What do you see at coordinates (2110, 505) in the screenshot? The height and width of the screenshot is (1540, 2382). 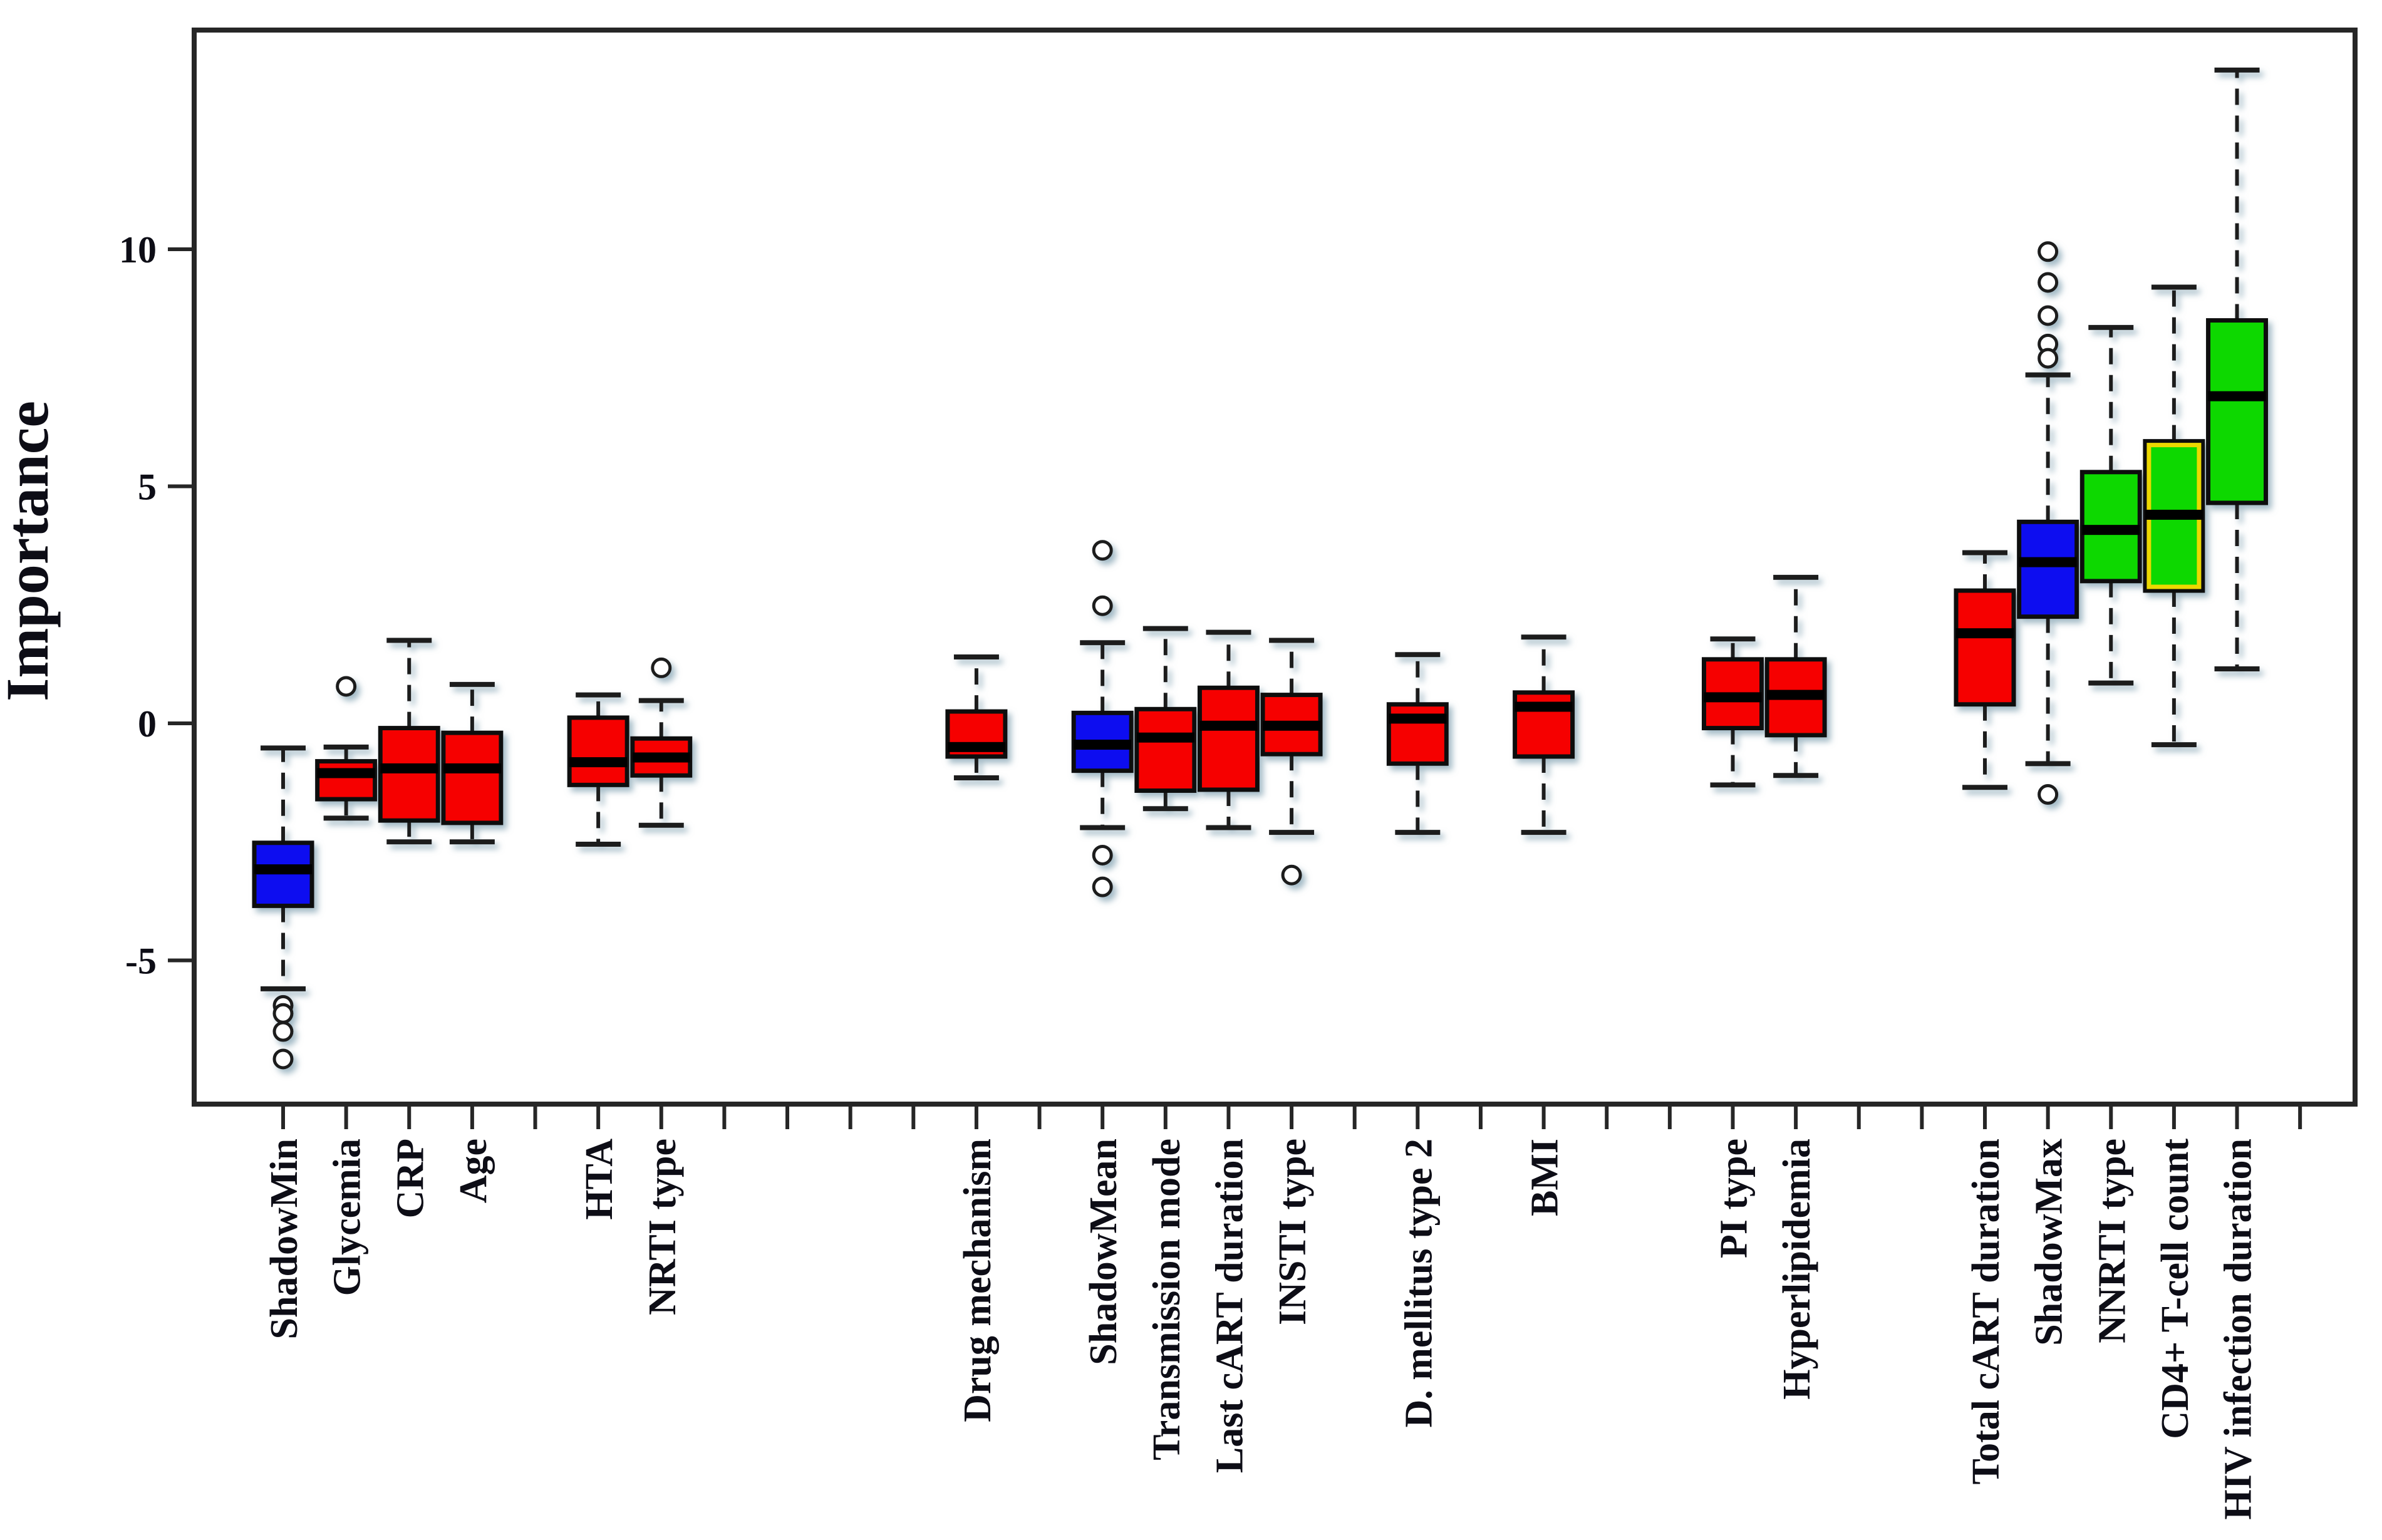 I see `boxplot-nnrti-type` at bounding box center [2110, 505].